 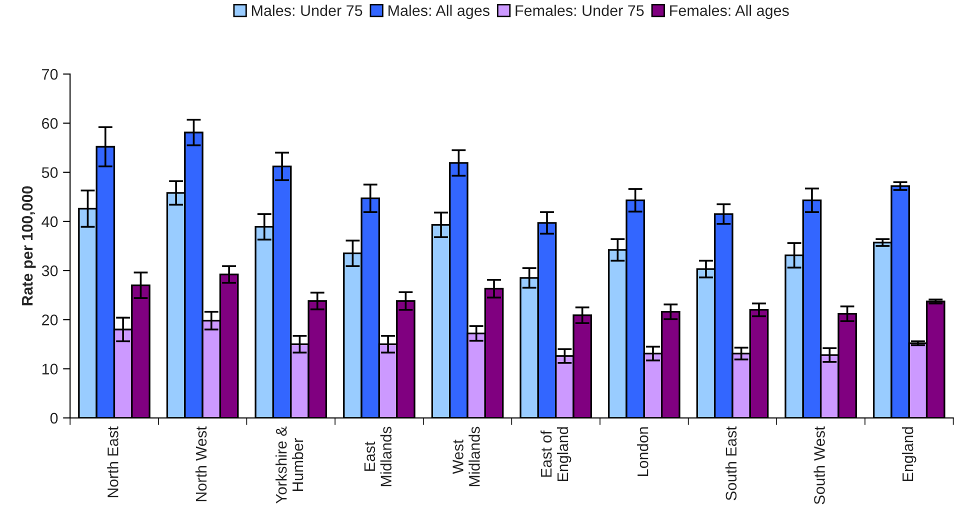 I want to click on y-tick-label: 70, so click(x=50, y=74).